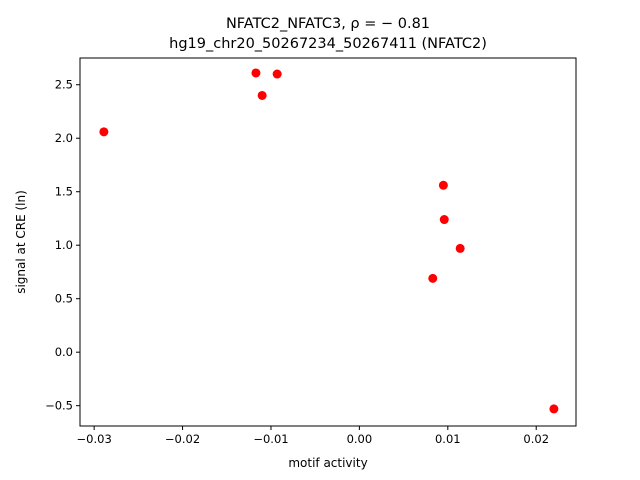 The width and height of the screenshot is (640, 480). Describe the element at coordinates (64, 299) in the screenshot. I see `y-tick-label: 0.5` at that location.